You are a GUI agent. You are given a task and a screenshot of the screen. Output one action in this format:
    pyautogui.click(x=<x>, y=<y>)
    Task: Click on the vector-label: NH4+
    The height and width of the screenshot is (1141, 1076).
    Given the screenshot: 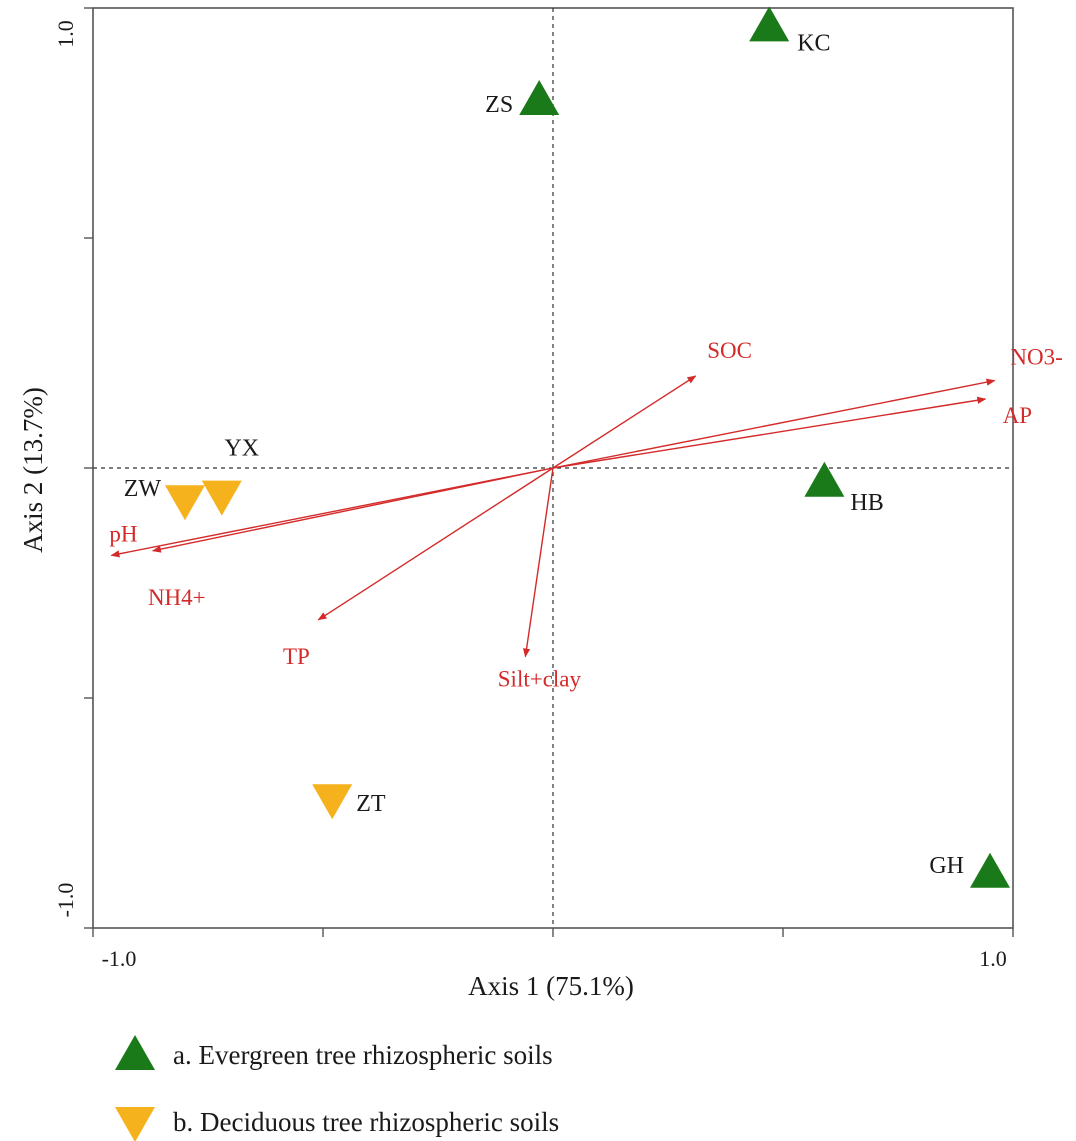 What is the action you would take?
    pyautogui.click(x=177, y=597)
    